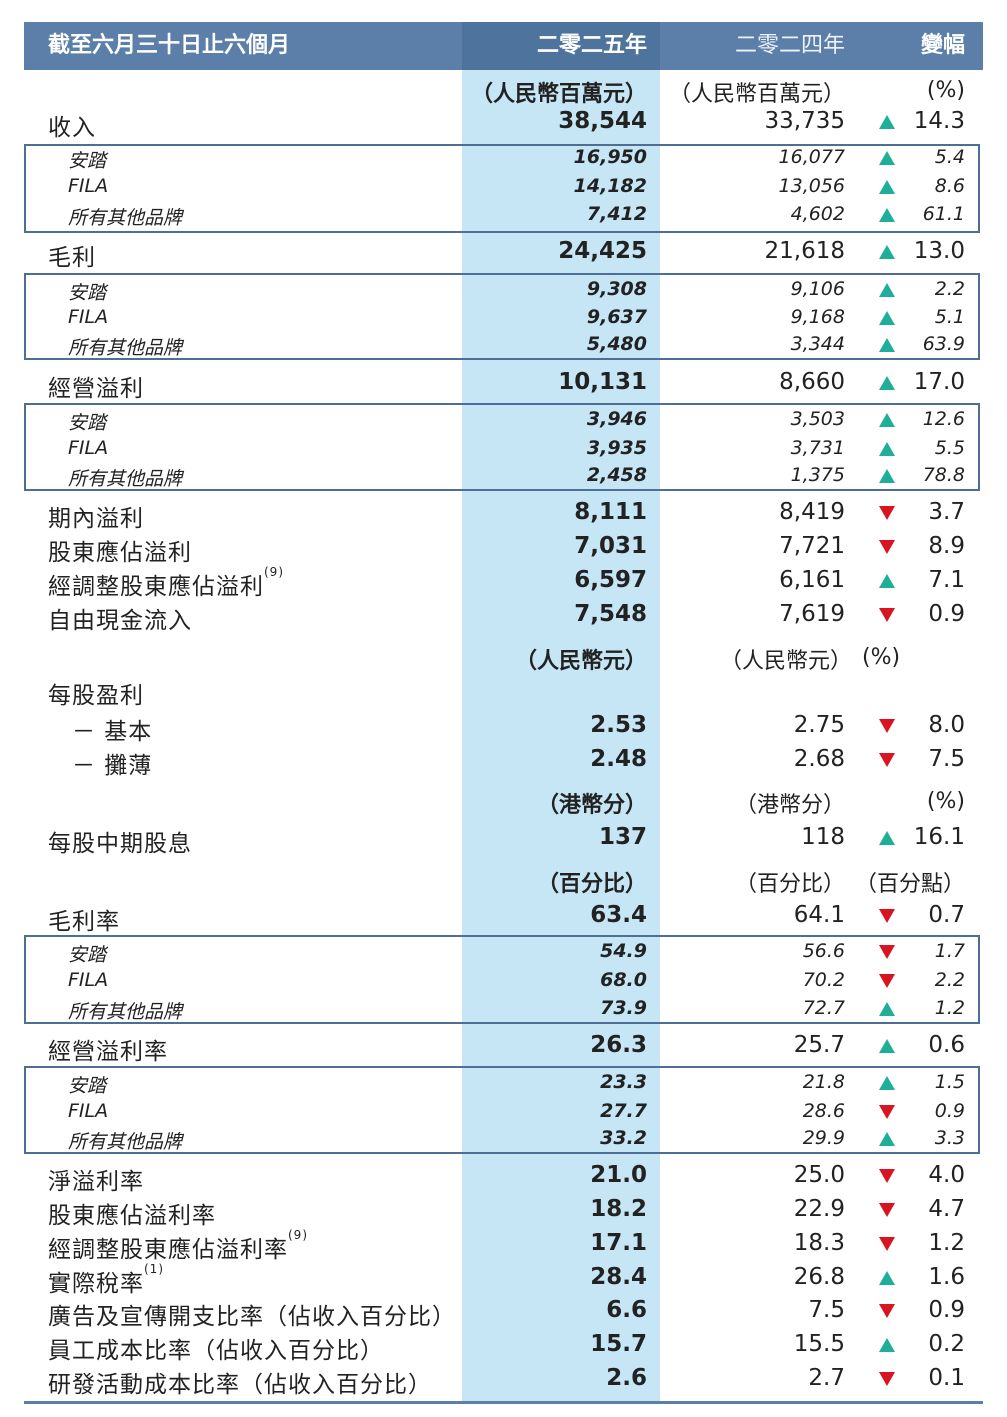 Image resolution: width=1007 pixels, height=1417 pixels. Describe the element at coordinates (610, 546) in the screenshot. I see `value-2025: 7,031` at that location.